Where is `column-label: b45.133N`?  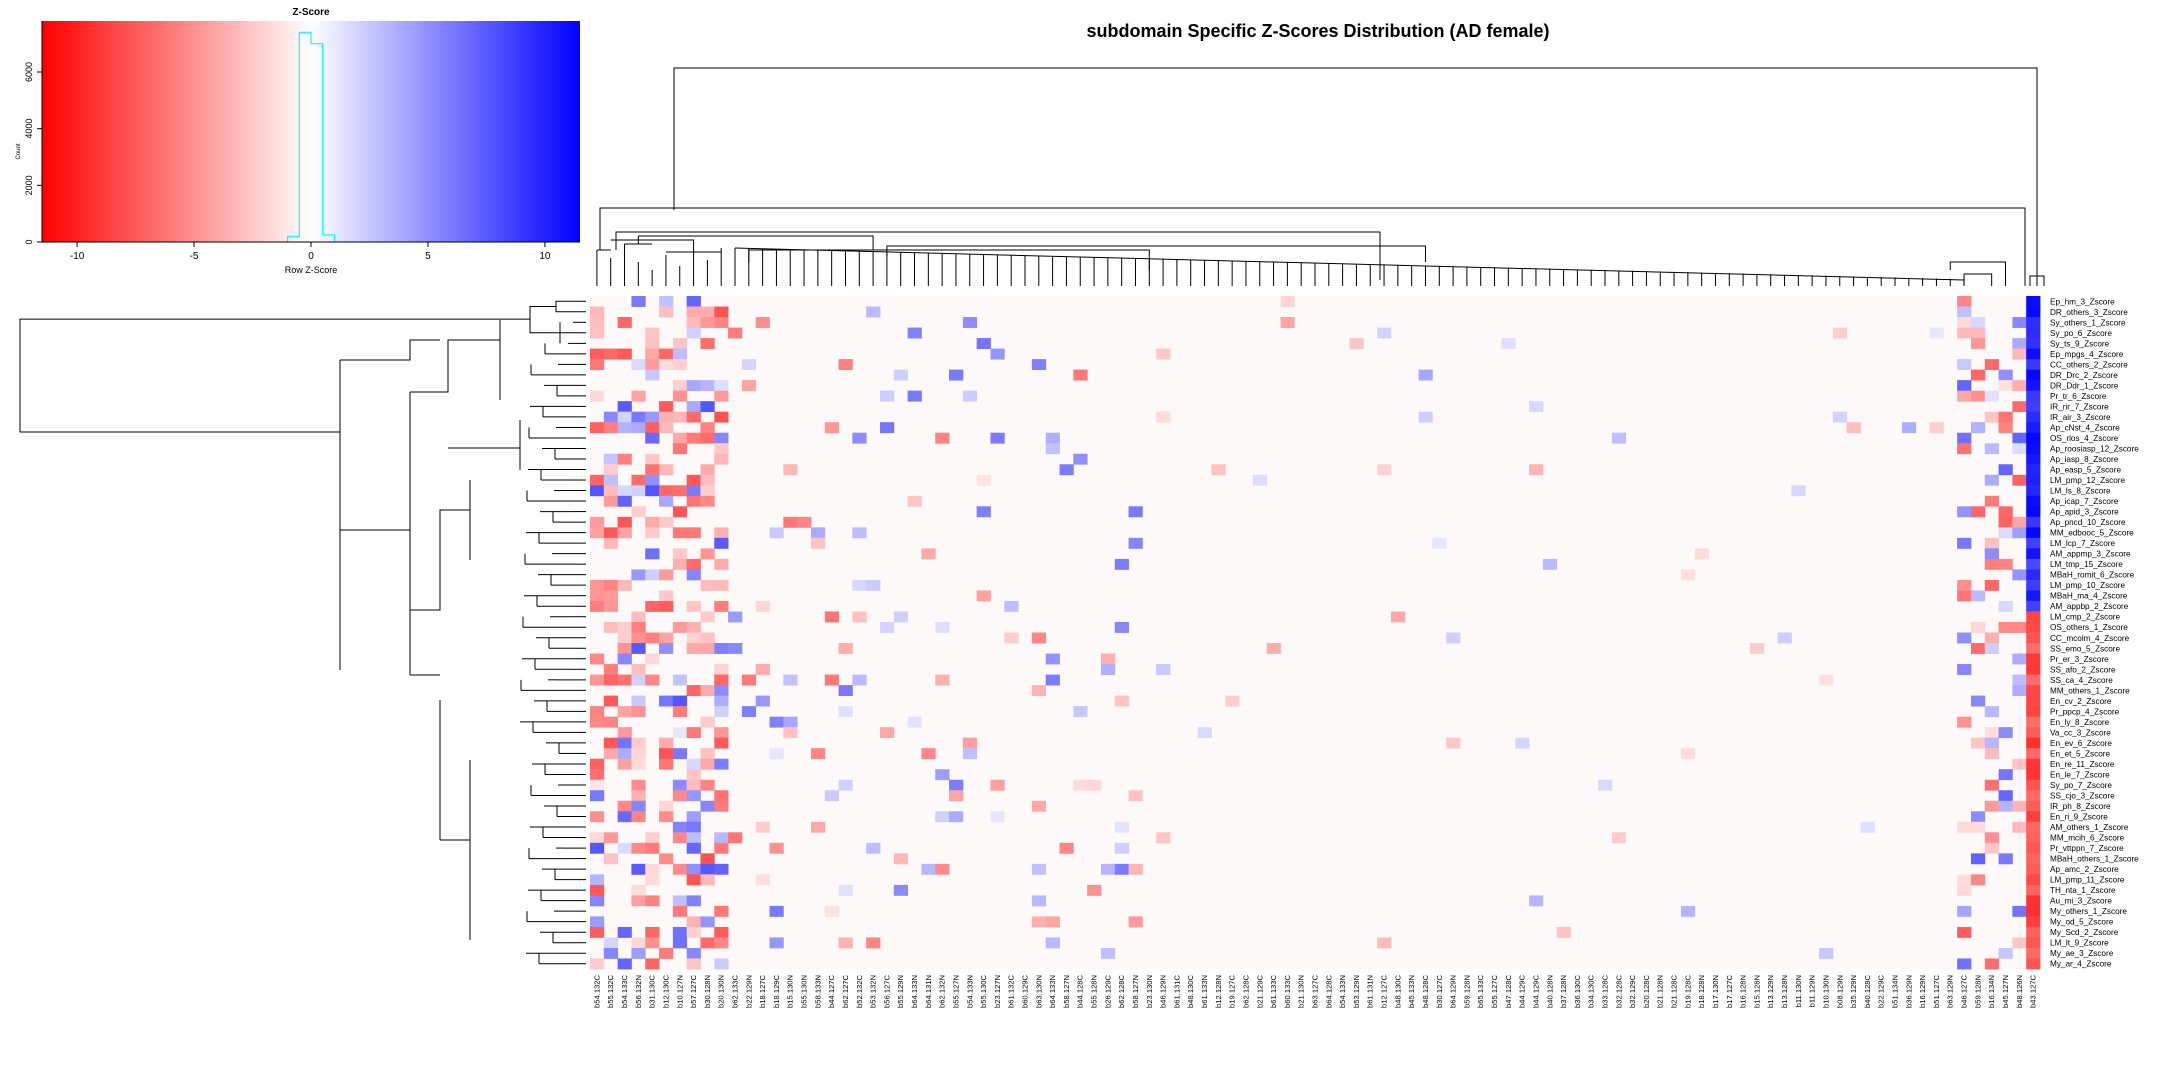
column-label: b45.133N is located at coordinates (1411, 991).